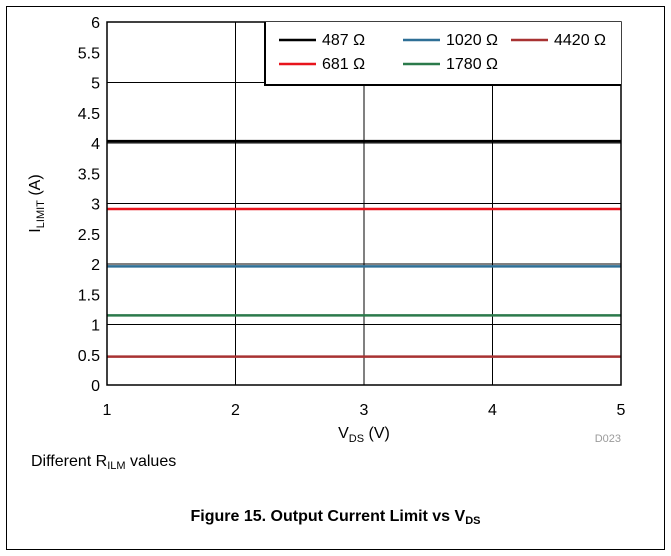  What do you see at coordinates (89, 356) in the screenshot?
I see `y-tick-label: 0.5` at bounding box center [89, 356].